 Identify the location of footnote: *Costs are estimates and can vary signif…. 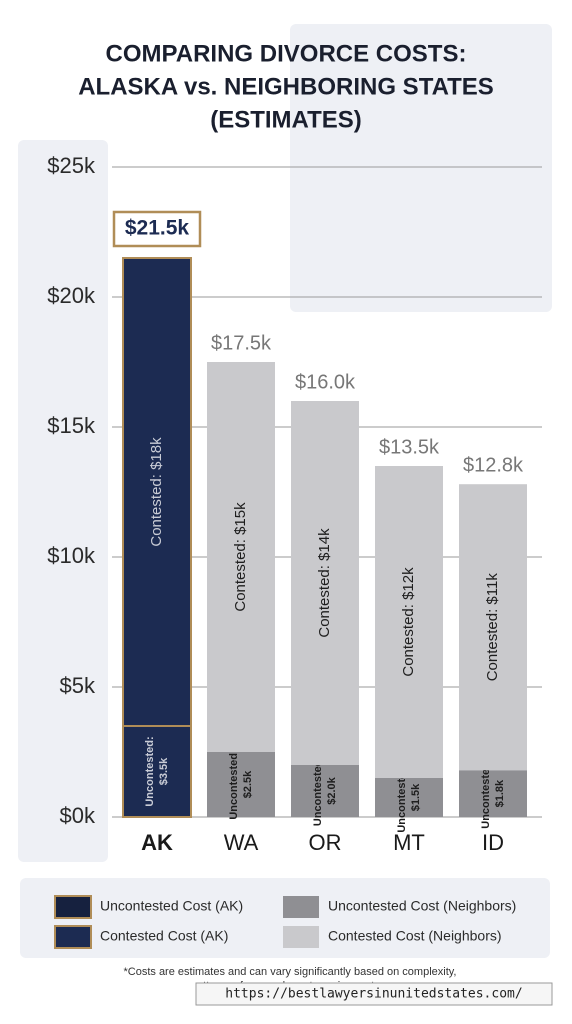
(289, 972).